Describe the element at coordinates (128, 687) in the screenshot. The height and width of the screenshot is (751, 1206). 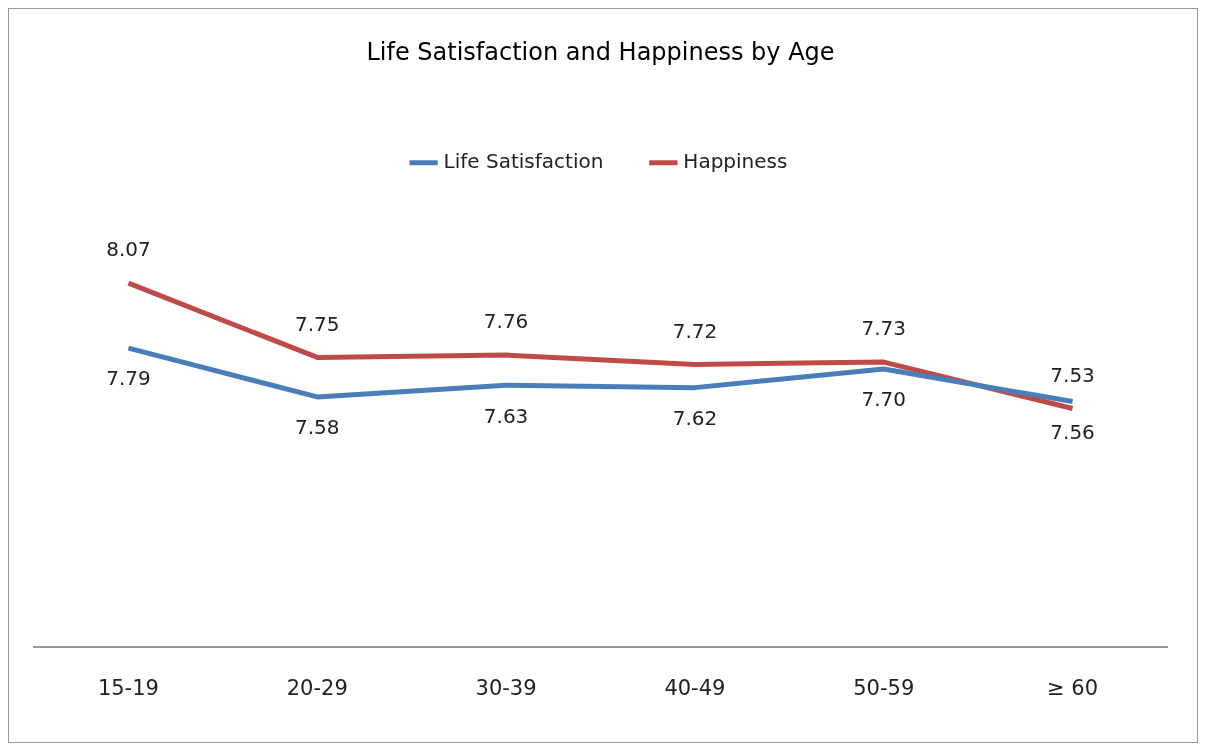
I see `x-tick-label: 15-19` at that location.